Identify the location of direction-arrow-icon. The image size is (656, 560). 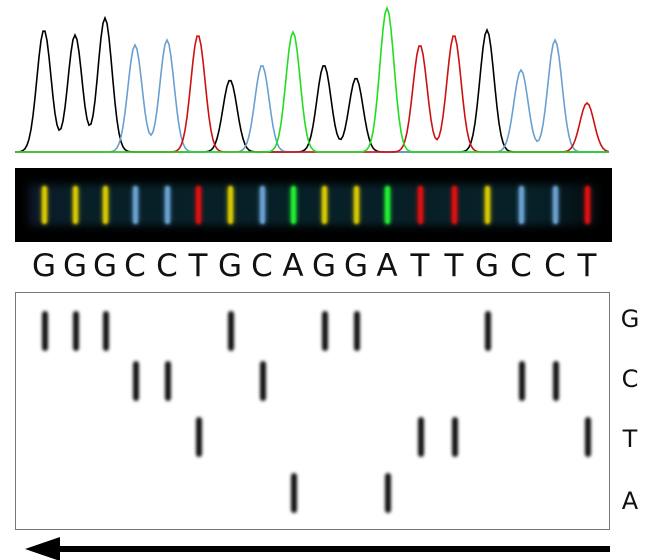
(317, 548).